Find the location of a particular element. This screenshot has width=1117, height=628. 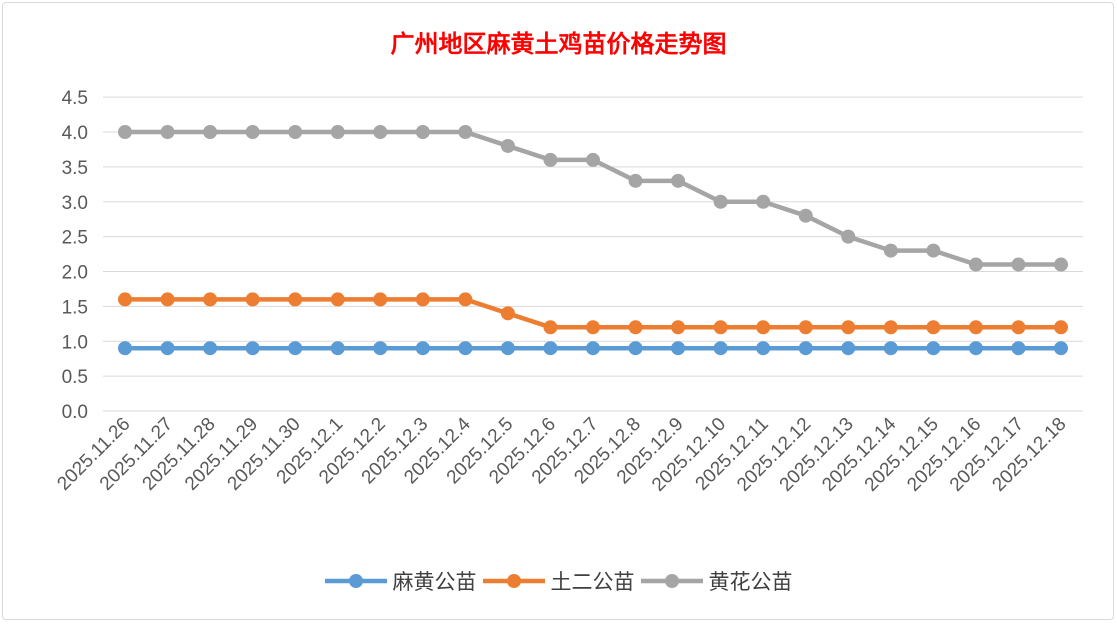

chart-title: 广州地区麻黄土鸡苗价格走势图 is located at coordinates (558, 44).